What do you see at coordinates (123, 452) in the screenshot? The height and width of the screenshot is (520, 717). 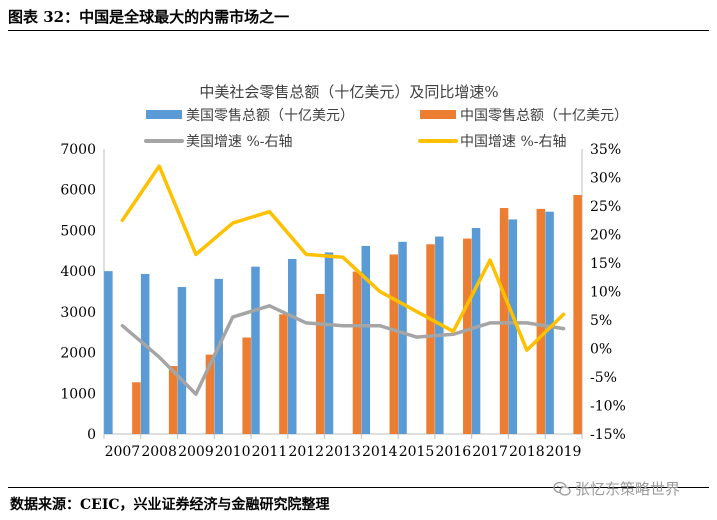 I see `x-tick-label: 2007` at bounding box center [123, 452].